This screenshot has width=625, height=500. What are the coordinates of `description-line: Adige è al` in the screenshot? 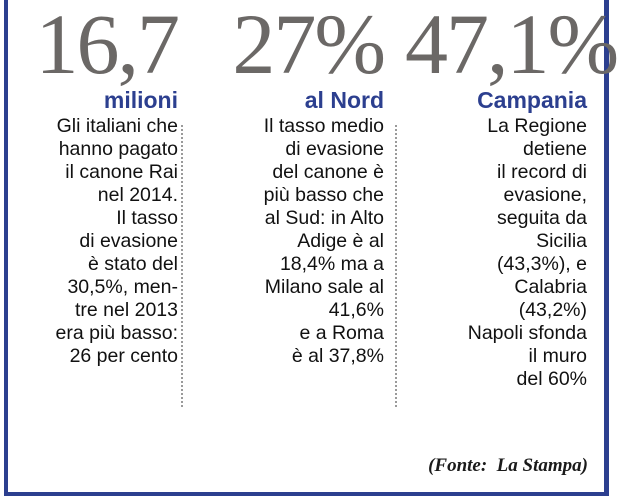 It's located at (340, 241).